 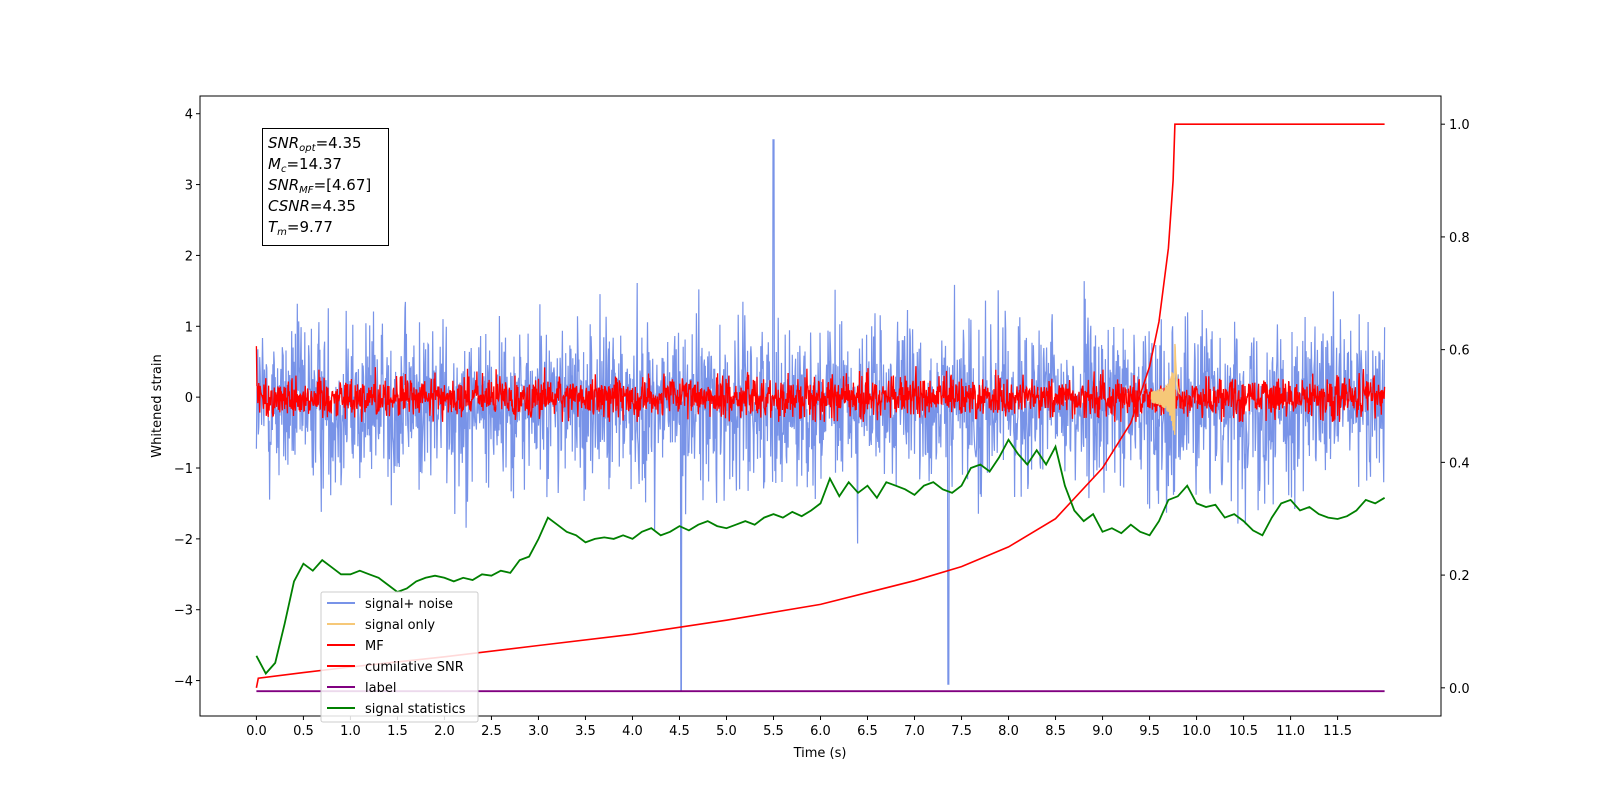 I want to click on x-tick-label: 9.5, so click(x=1149, y=731).